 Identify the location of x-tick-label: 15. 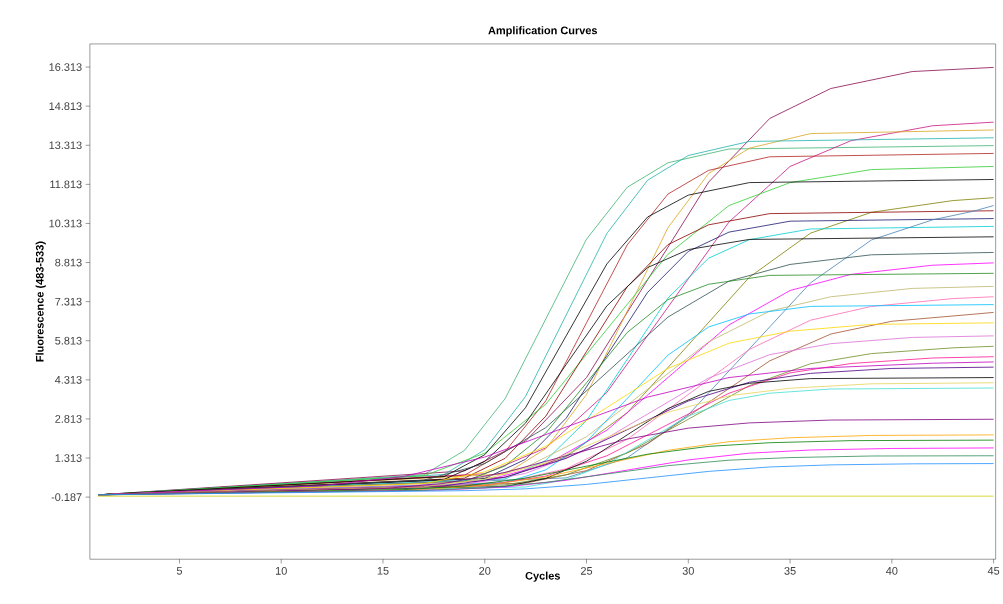
(383, 570).